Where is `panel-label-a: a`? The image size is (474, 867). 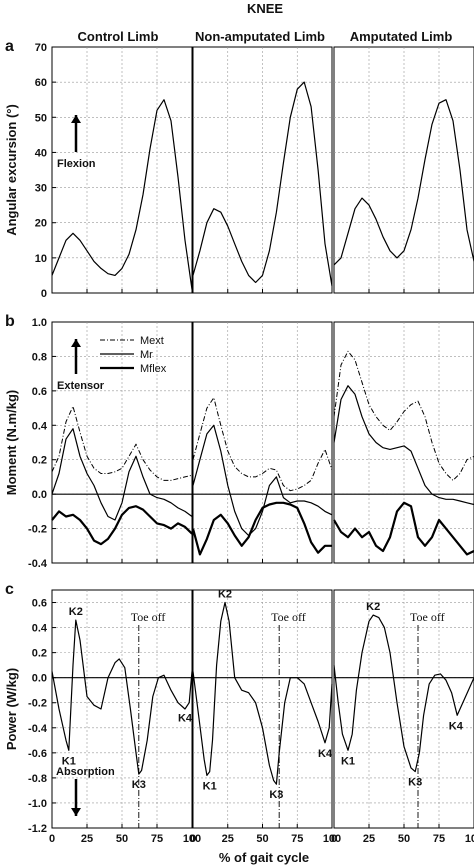
panel-label-a: a is located at coordinates (9, 46).